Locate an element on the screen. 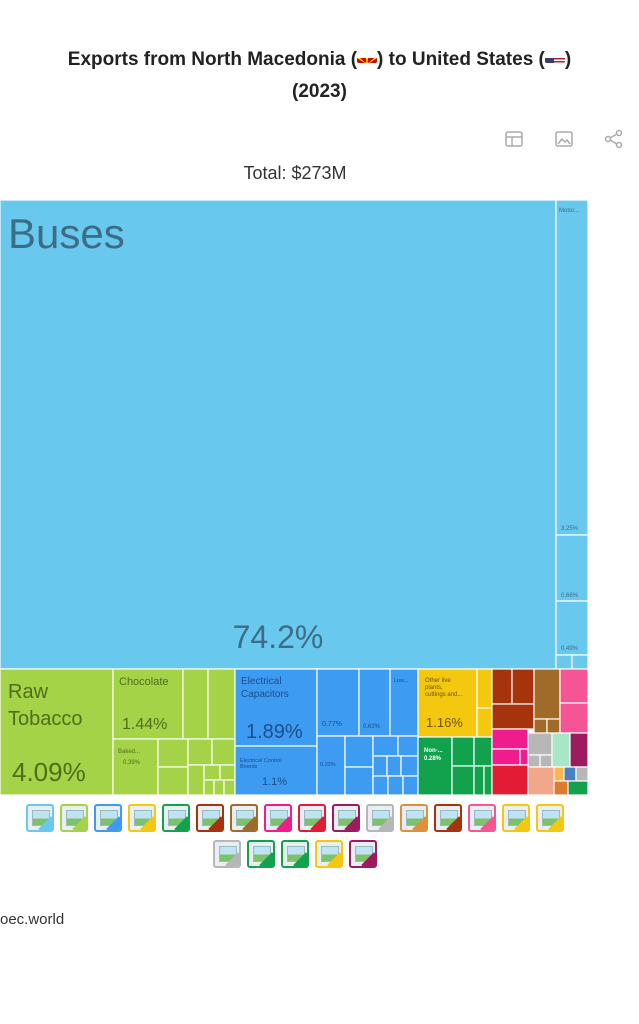 This screenshot has width=639, height=1024. tile-other-live-plants is located at coordinates (447, 703).